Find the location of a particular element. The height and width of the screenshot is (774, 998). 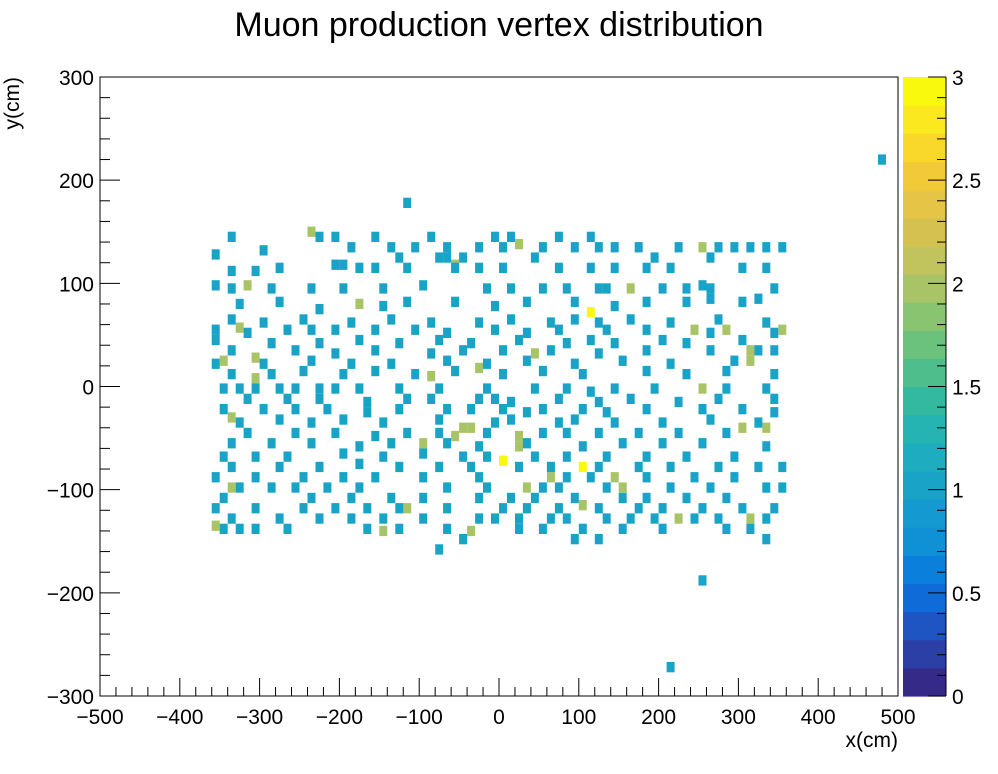

colorbar-tick-label: 2 is located at coordinates (958, 284).